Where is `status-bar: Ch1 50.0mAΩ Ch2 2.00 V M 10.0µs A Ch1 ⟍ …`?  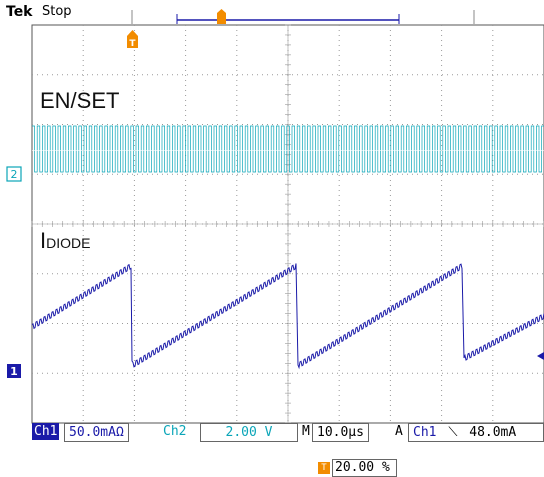 status-bar: Ch1 50.0mAΩ Ch2 2.00 V M 10.0µs A Ch1 ⟍ … is located at coordinates (272, 432).